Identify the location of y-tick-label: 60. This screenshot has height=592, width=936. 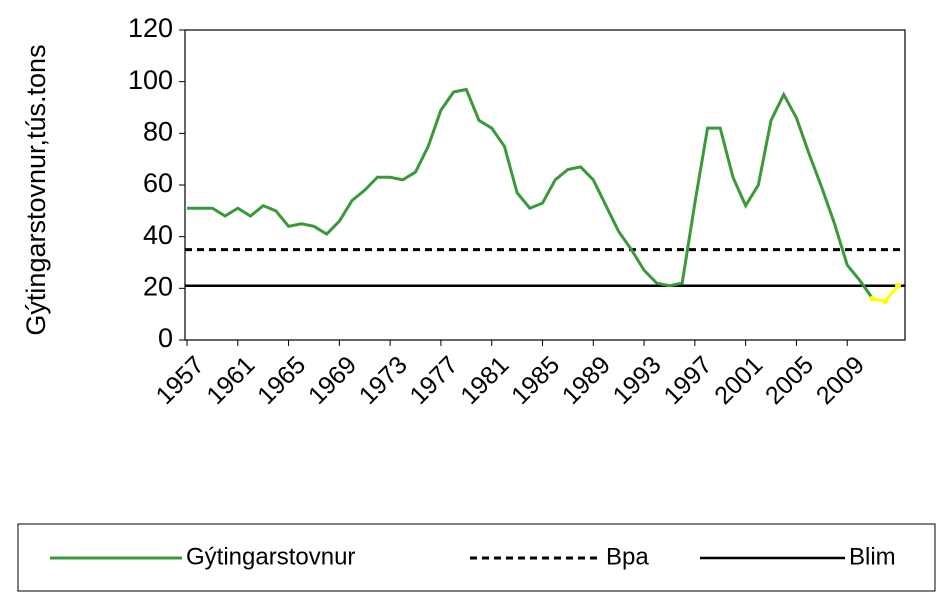
(158, 183).